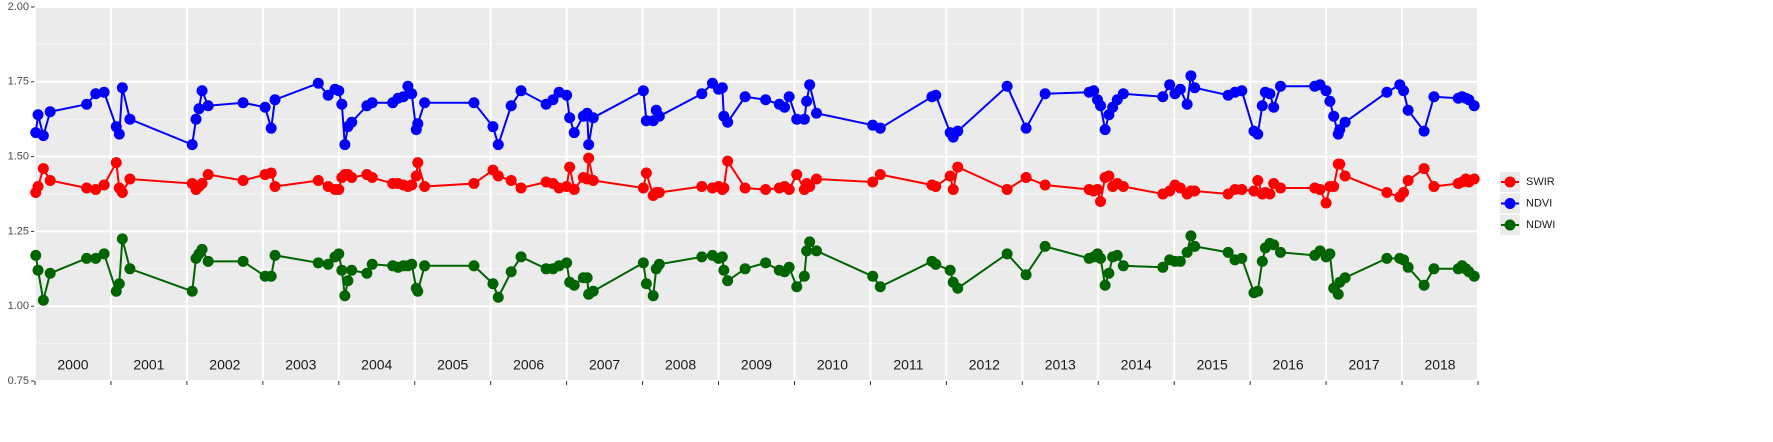 The image size is (1773, 442). What do you see at coordinates (604, 365) in the screenshot?
I see `year-label: 2007` at bounding box center [604, 365].